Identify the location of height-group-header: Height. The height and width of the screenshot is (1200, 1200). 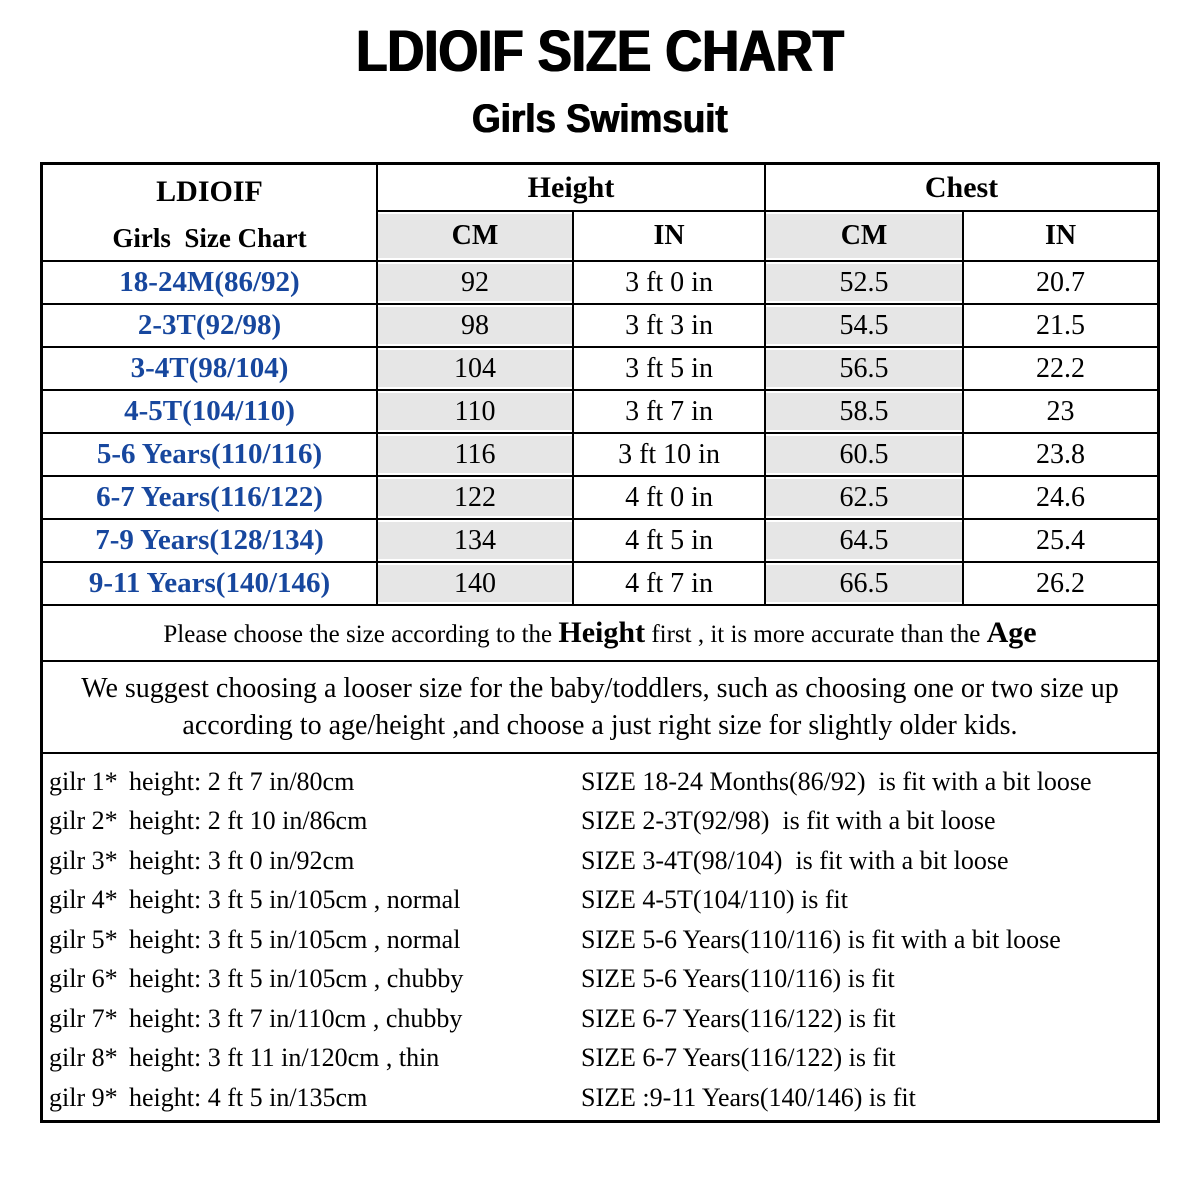
(571, 188).